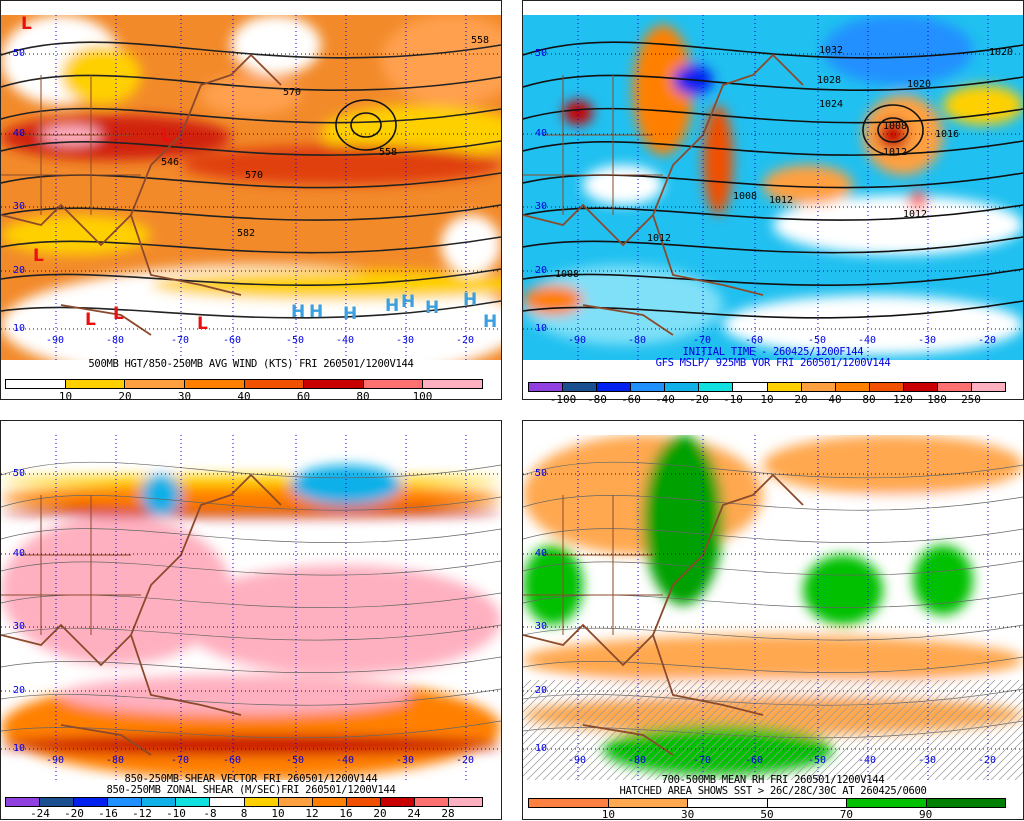 The image size is (1024, 821). Describe the element at coordinates (448, 813) in the screenshot. I see `colorbar-label: 28` at that location.